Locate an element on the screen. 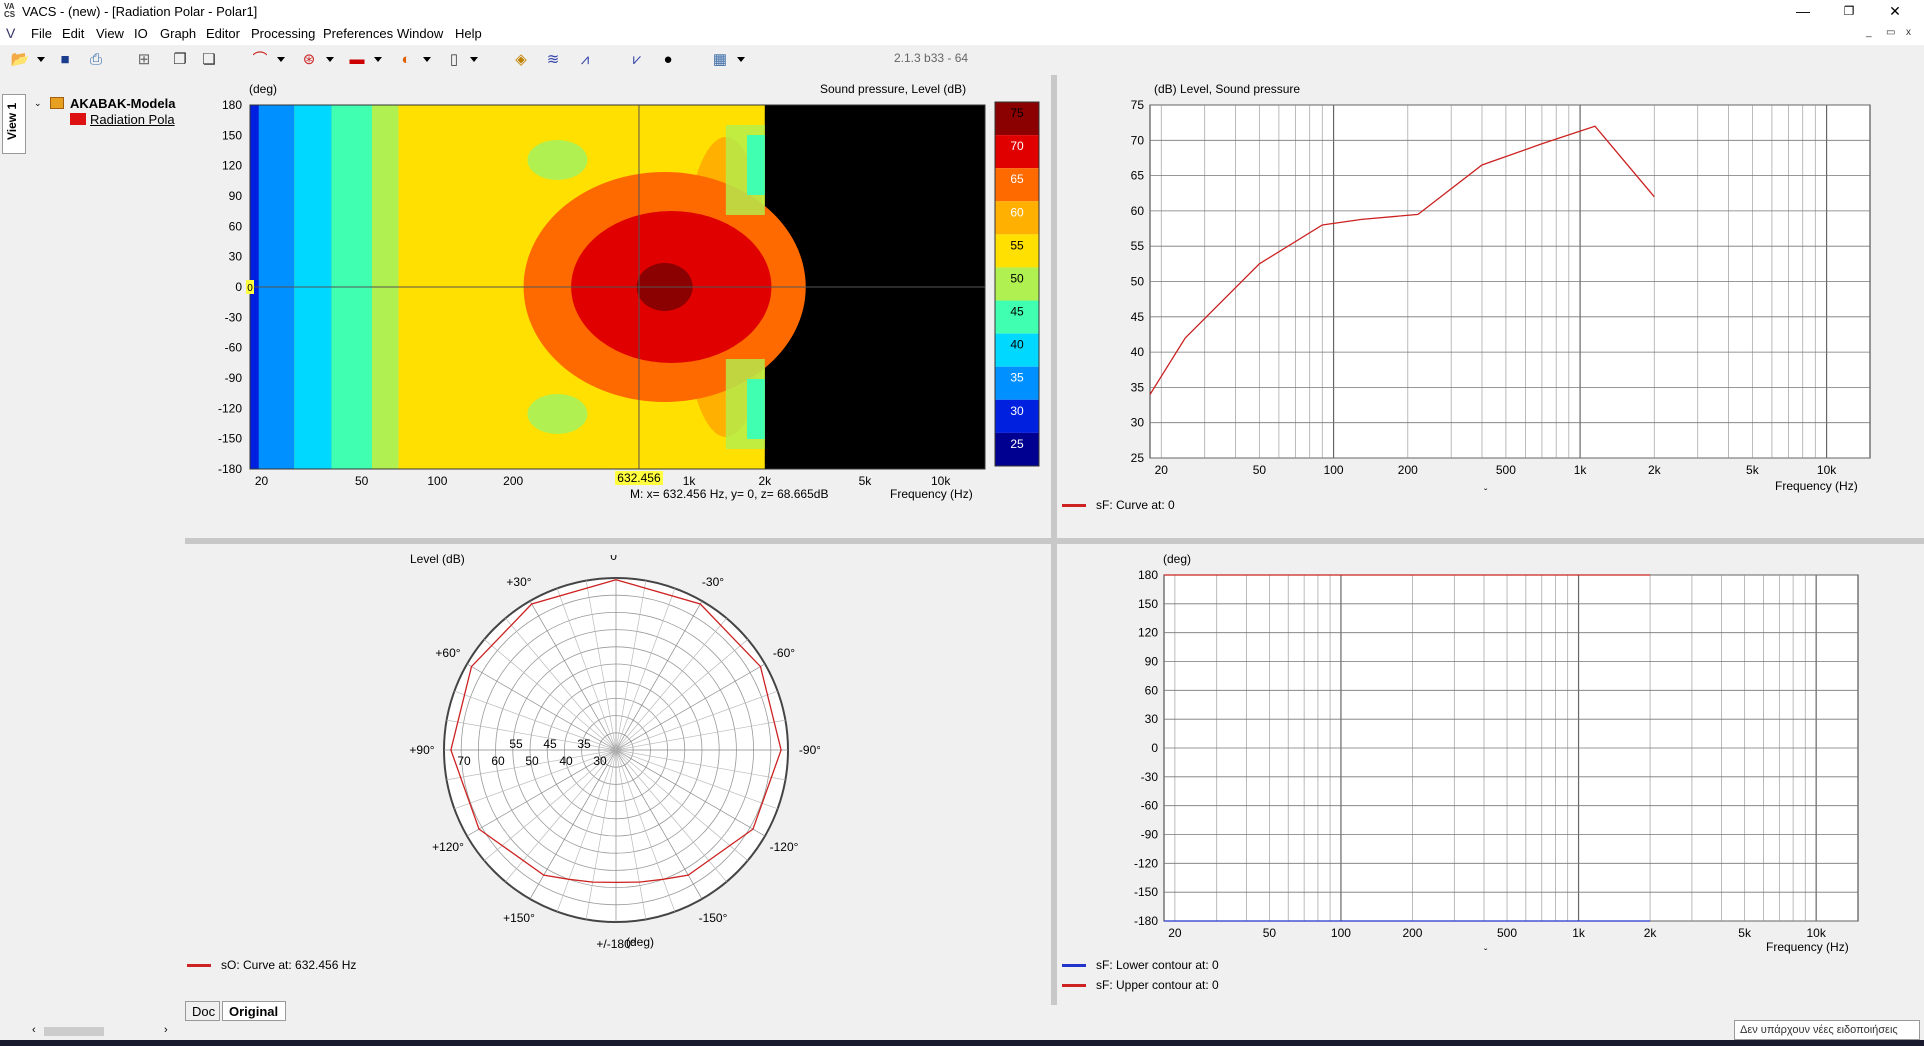 This screenshot has height=1046, width=1924. balloon-graph-icon: ◐ is located at coordinates (406, 59).